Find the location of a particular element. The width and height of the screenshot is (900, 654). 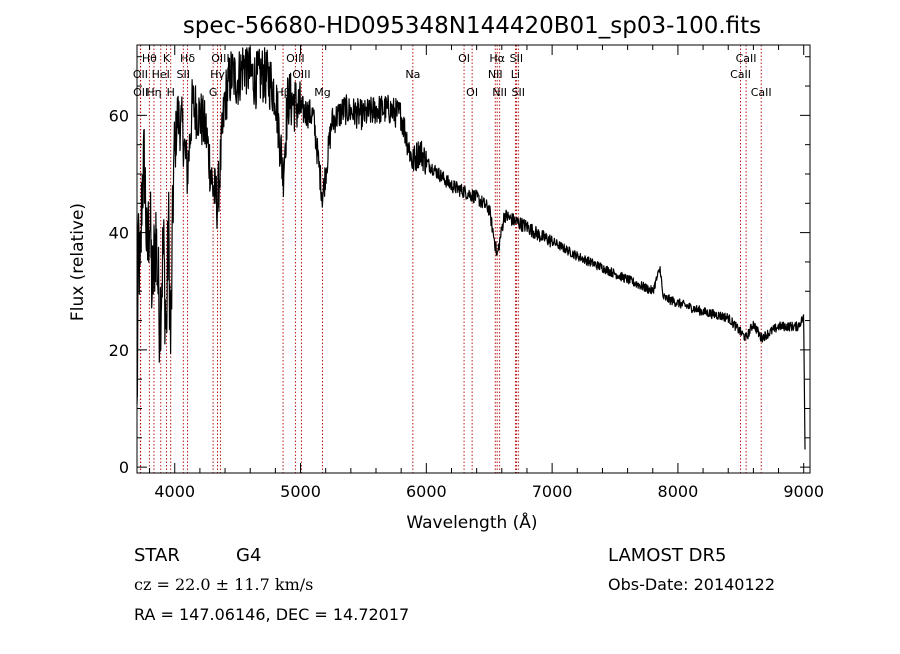

x-tick-label: 8000 is located at coordinates (678, 491).